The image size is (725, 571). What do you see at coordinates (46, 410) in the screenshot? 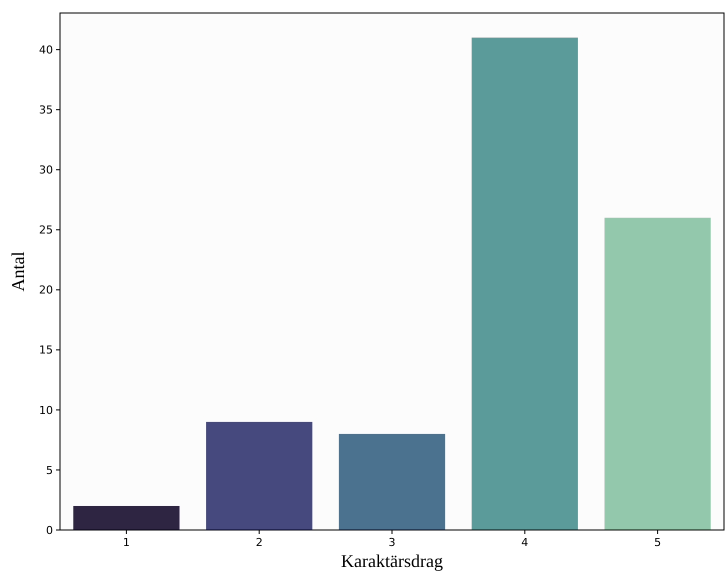
I see `y-tick-label: 10` at bounding box center [46, 410].